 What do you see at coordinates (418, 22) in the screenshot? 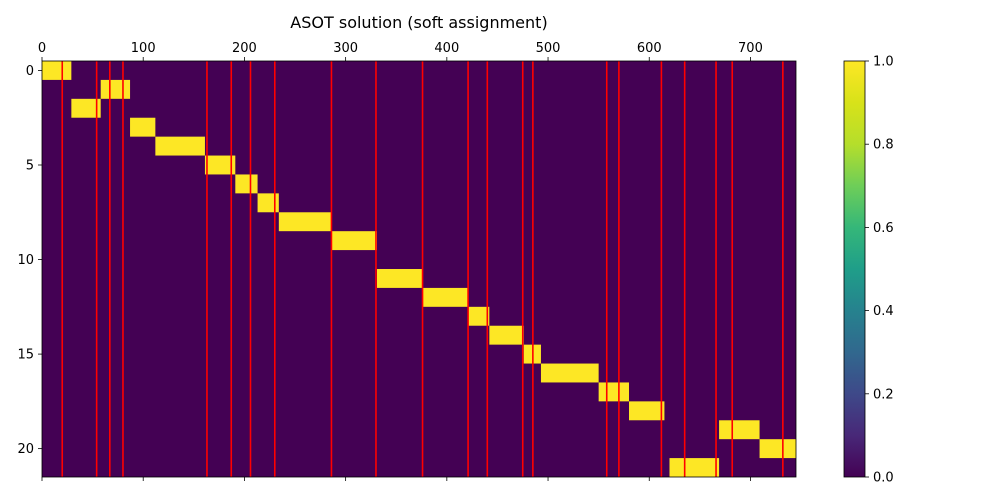
I see `chart-title: ASOT solution (soft assignment)` at bounding box center [418, 22].